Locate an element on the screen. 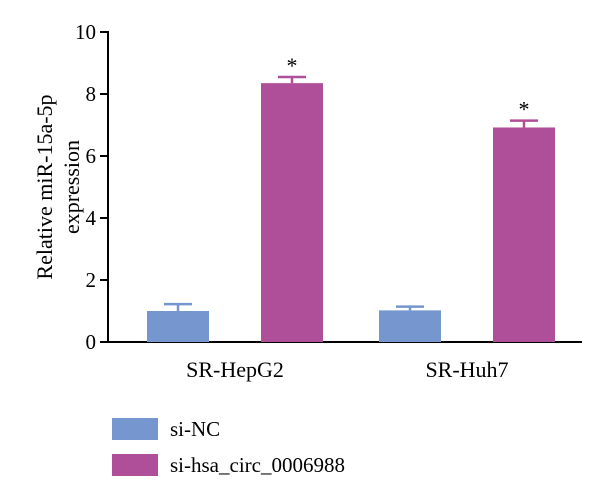  y-axis-label: Relative miR-15a-5pexpression is located at coordinates (58, 186).